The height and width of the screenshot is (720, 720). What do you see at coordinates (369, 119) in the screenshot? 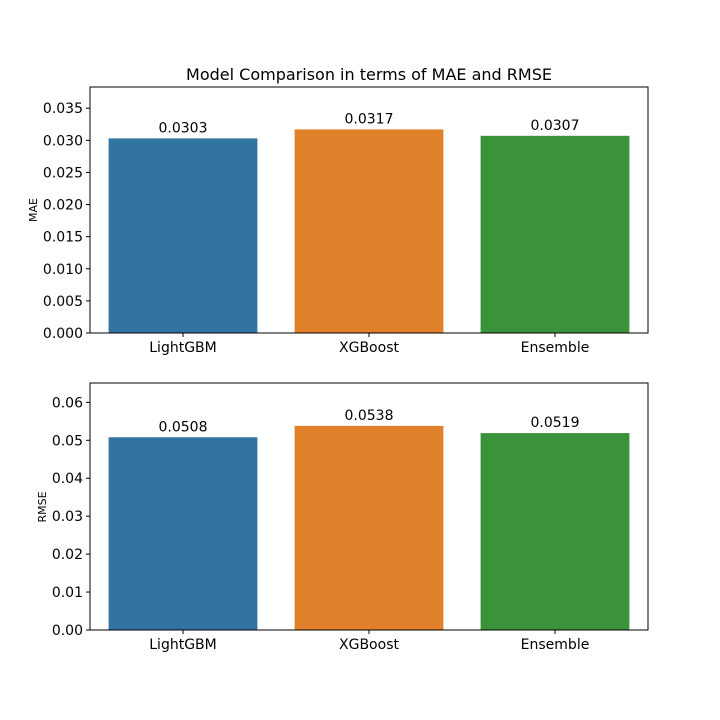
I see `mae-data-label-xgboost: 0.0317` at bounding box center [369, 119].